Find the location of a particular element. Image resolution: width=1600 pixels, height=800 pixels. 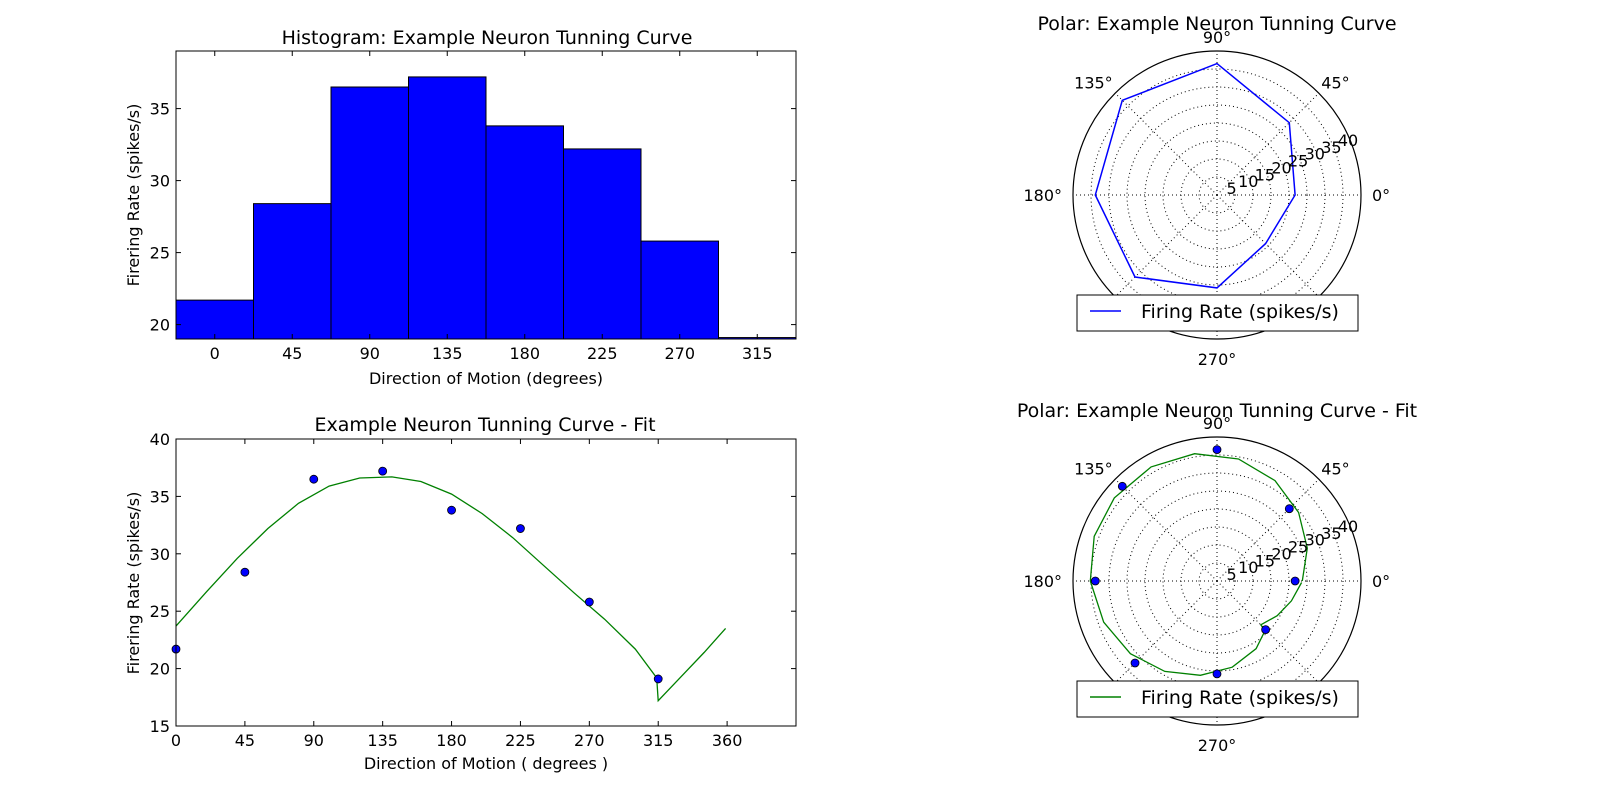

fit-data is located at coordinates (449, 584).